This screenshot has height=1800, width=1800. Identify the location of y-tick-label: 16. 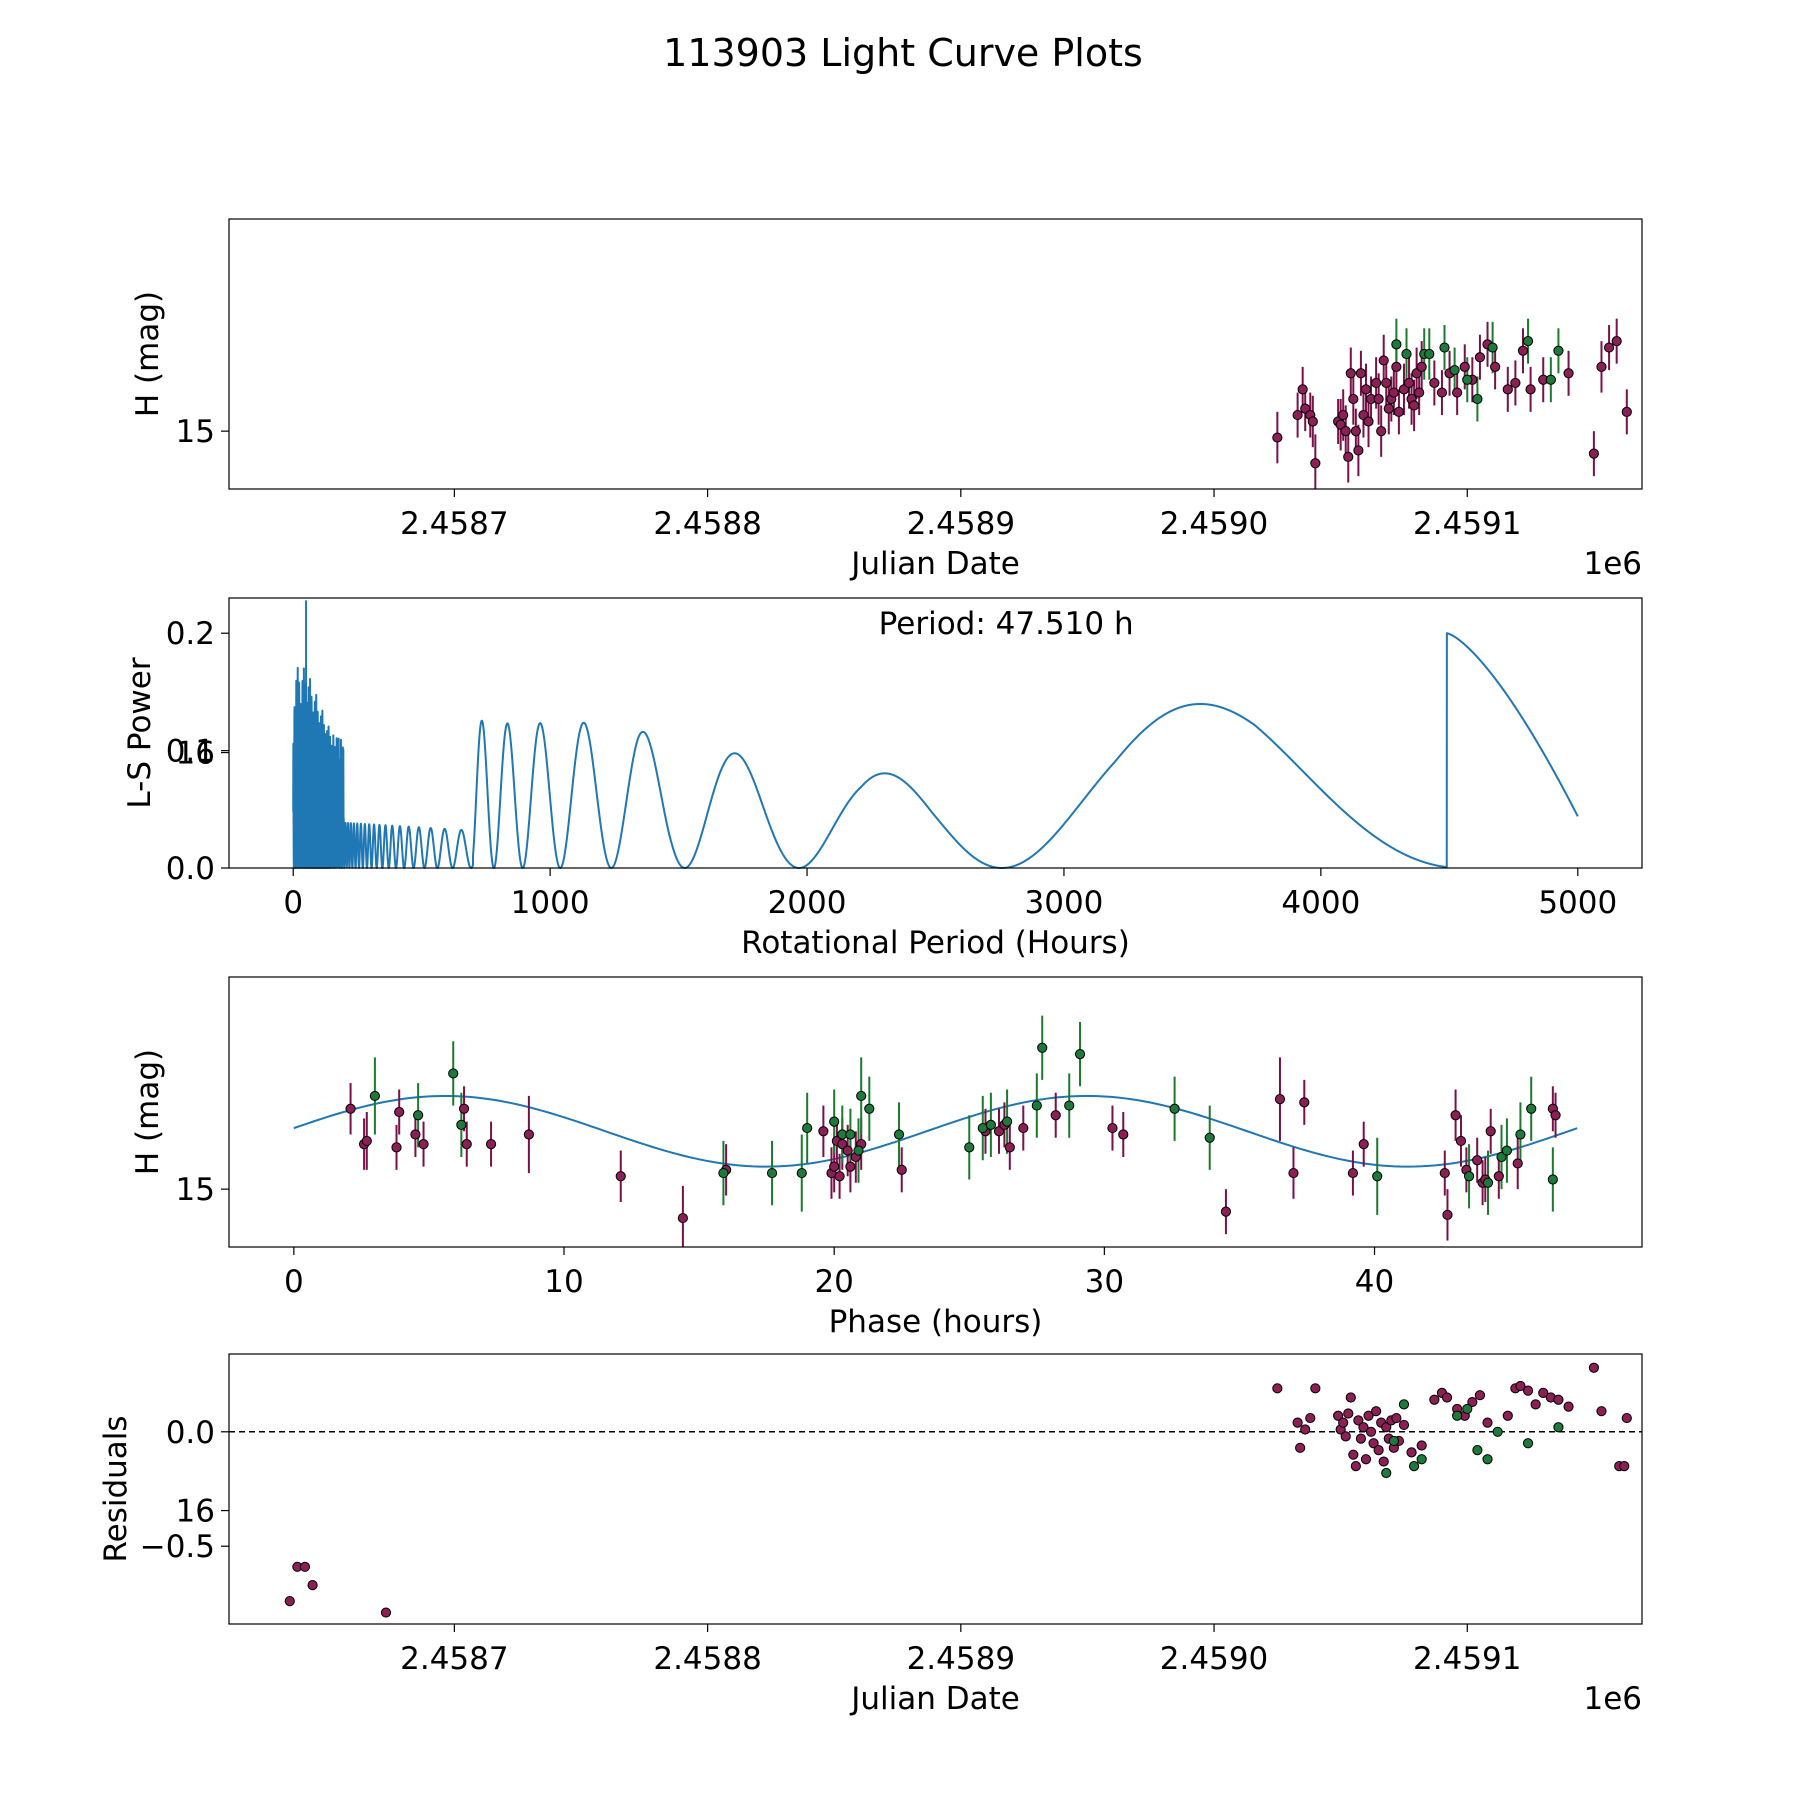
(195, 1512).